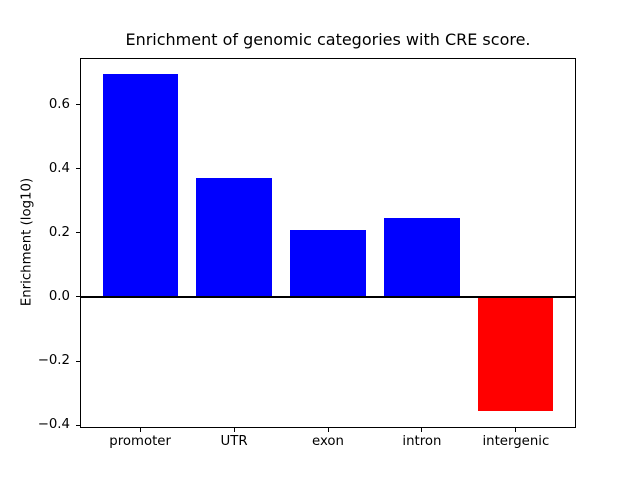 This screenshot has width=640, height=480. I want to click on x-tick-label-intergenic: intergenic, so click(516, 441).